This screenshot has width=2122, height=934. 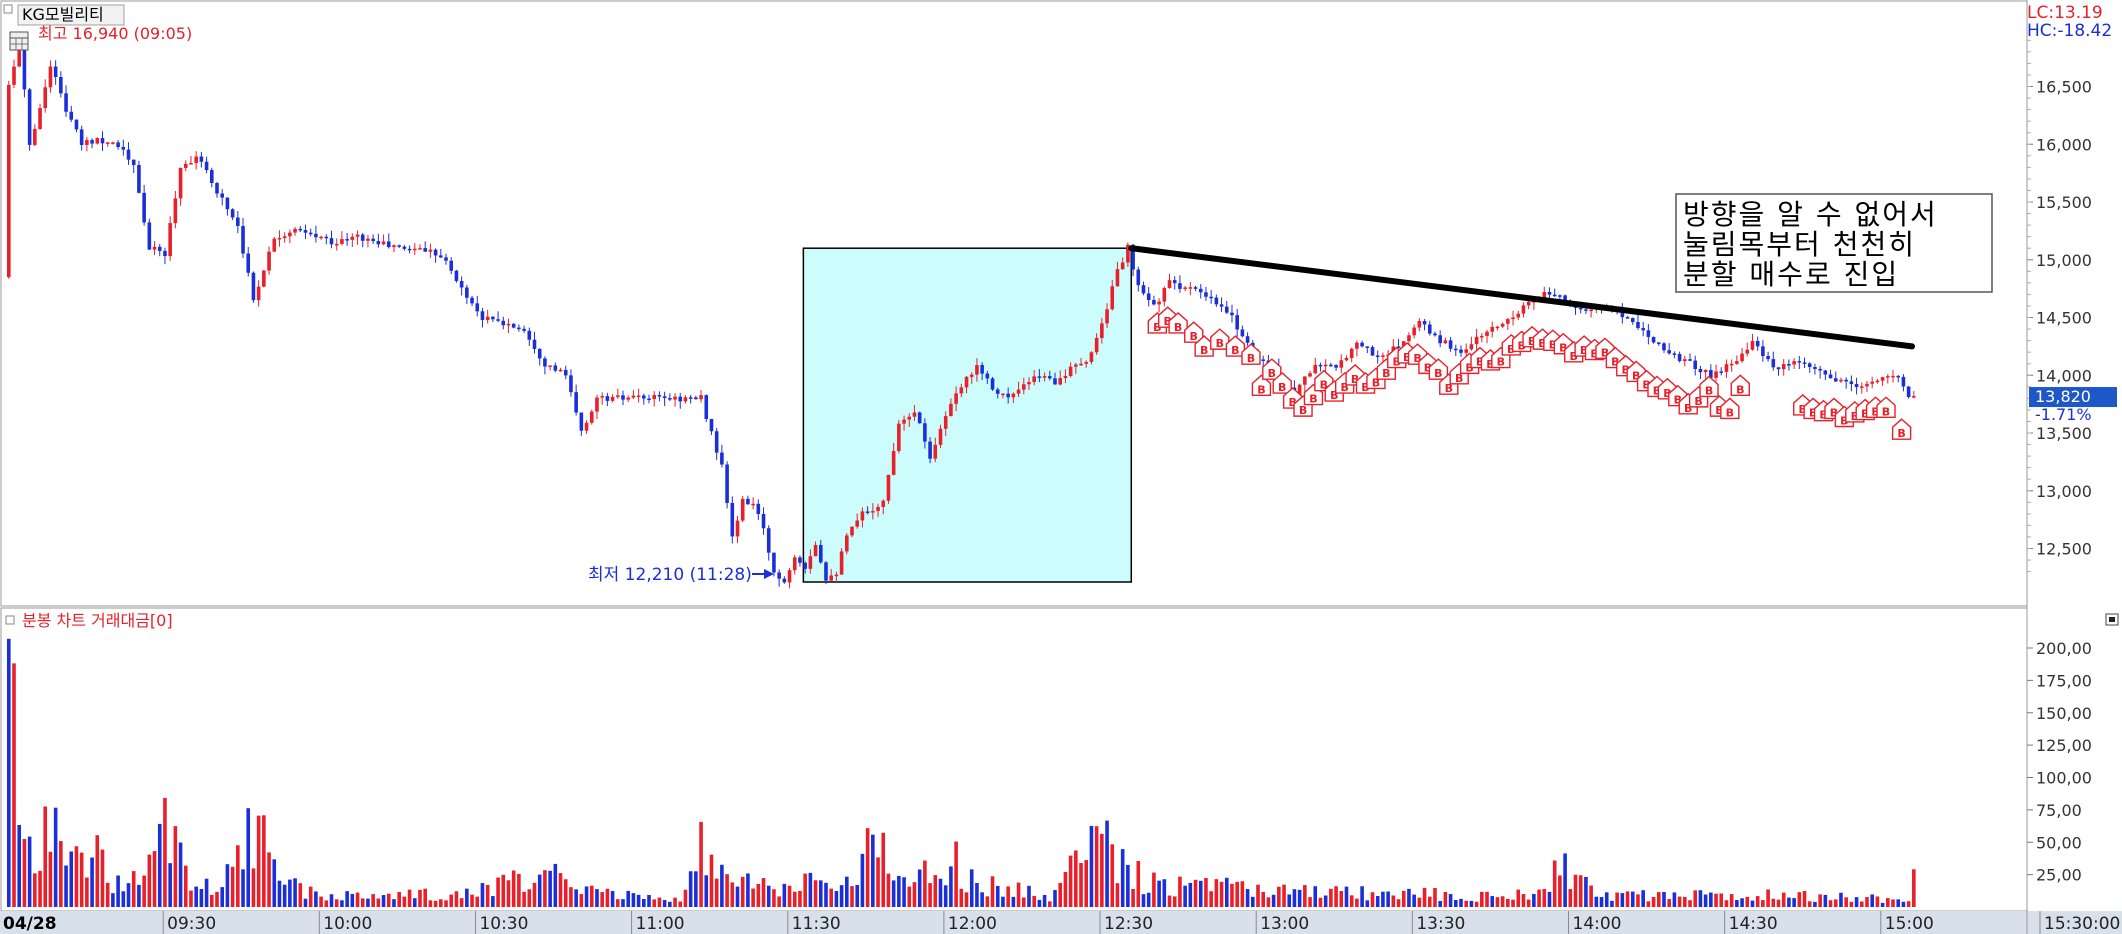 I want to click on annotation-box: 방향을 알 수 없어서 눌림목부터 천천히 분할 매수로 진입, so click(x=1834, y=243).